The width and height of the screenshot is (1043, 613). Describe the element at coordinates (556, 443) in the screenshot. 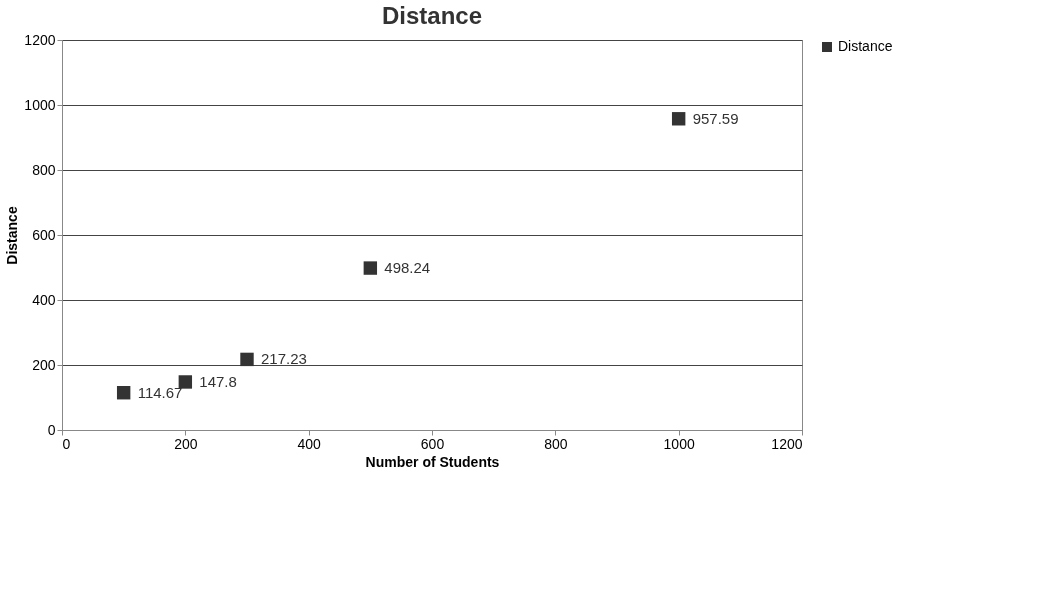

I see `x-tick-label: 800` at that location.